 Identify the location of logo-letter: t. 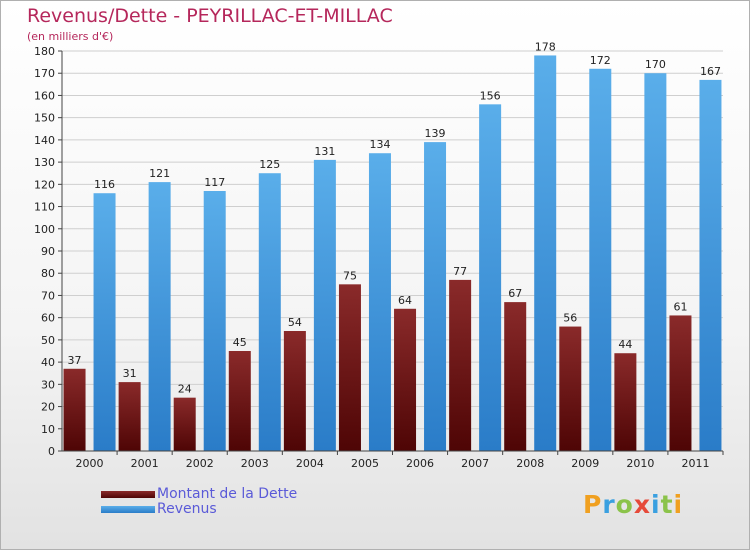
(667, 504).